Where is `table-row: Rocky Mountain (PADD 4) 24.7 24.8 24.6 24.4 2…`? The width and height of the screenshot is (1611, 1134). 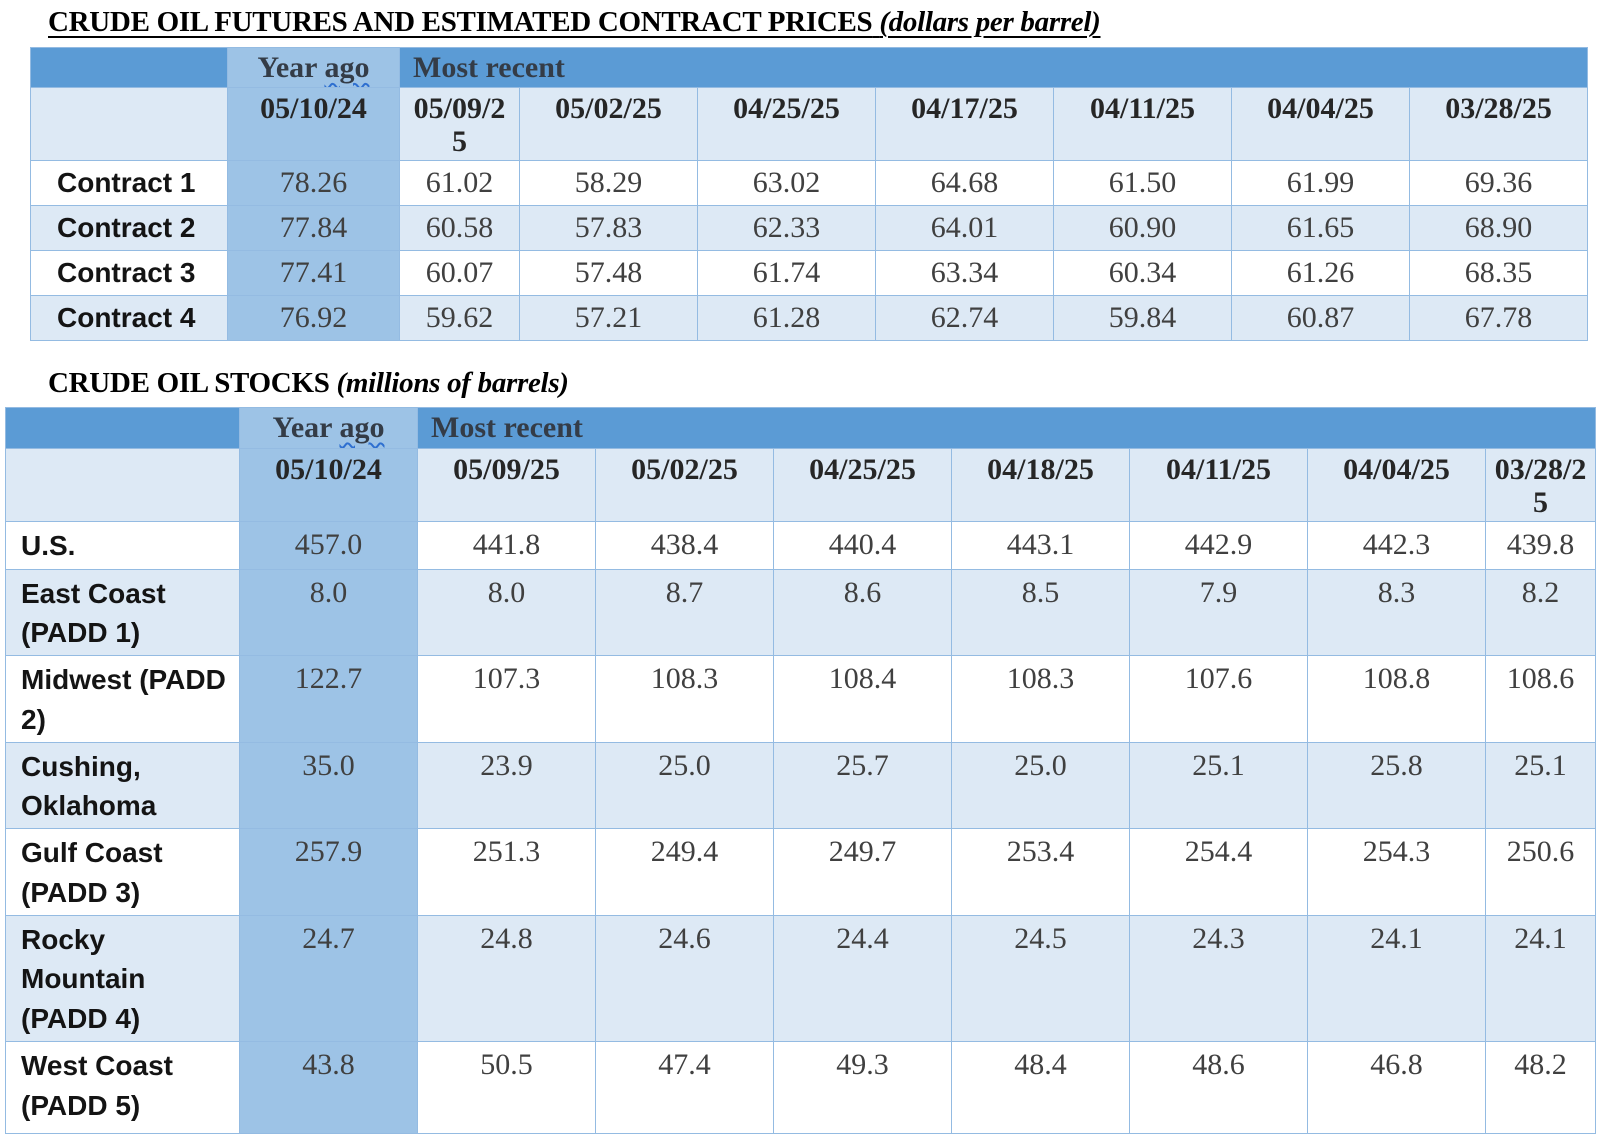 table-row: Rocky Mountain (PADD 4) 24.7 24.8 24.6 24.4 2… is located at coordinates (801, 978).